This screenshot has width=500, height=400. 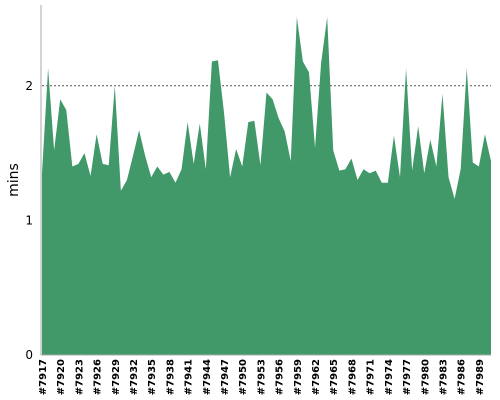 I want to click on x-tick-label: #7983, so click(x=443, y=377).